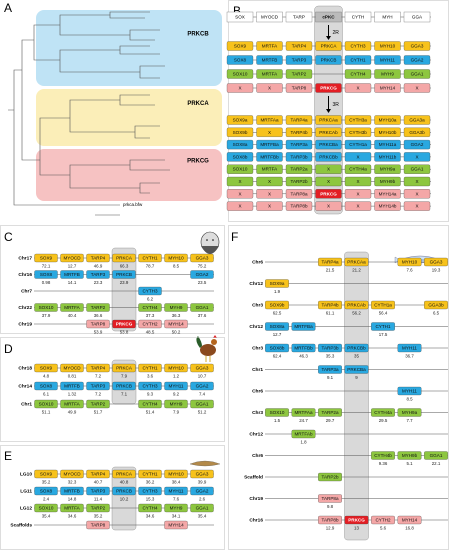 This screenshot has height=550, width=449. What do you see at coordinates (98, 258) in the screenshot?
I see `gene-name: TARP4` at bounding box center [98, 258].